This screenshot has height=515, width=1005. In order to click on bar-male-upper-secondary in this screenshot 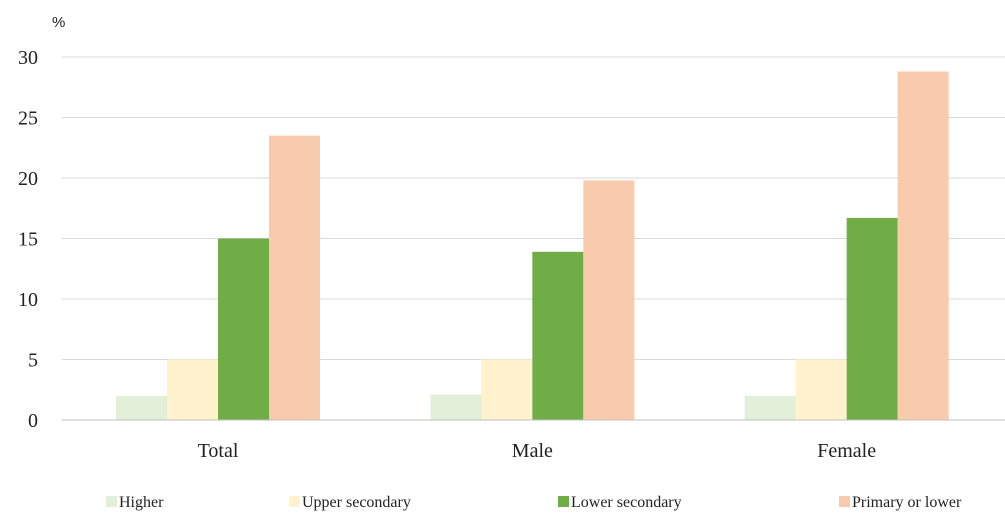, I will do `click(507, 389)`.